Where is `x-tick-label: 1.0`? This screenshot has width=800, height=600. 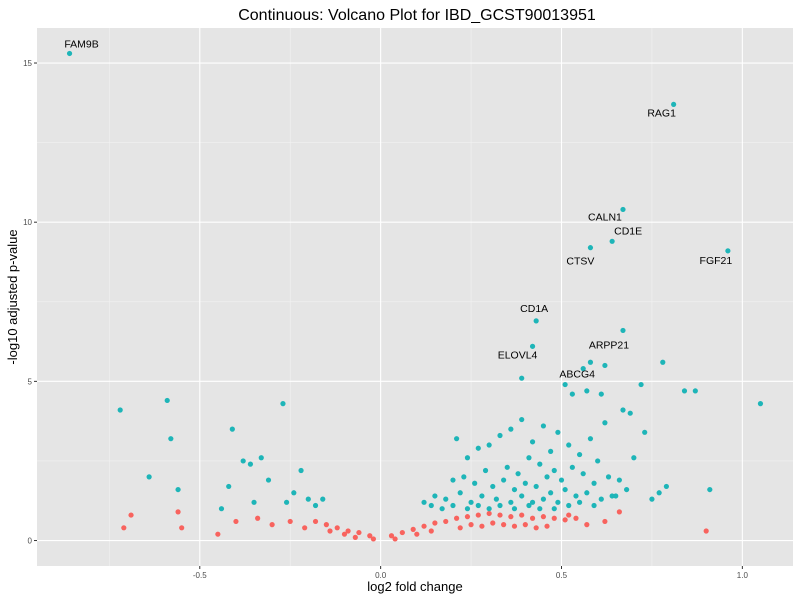 x-tick-label: 1.0 is located at coordinates (743, 575).